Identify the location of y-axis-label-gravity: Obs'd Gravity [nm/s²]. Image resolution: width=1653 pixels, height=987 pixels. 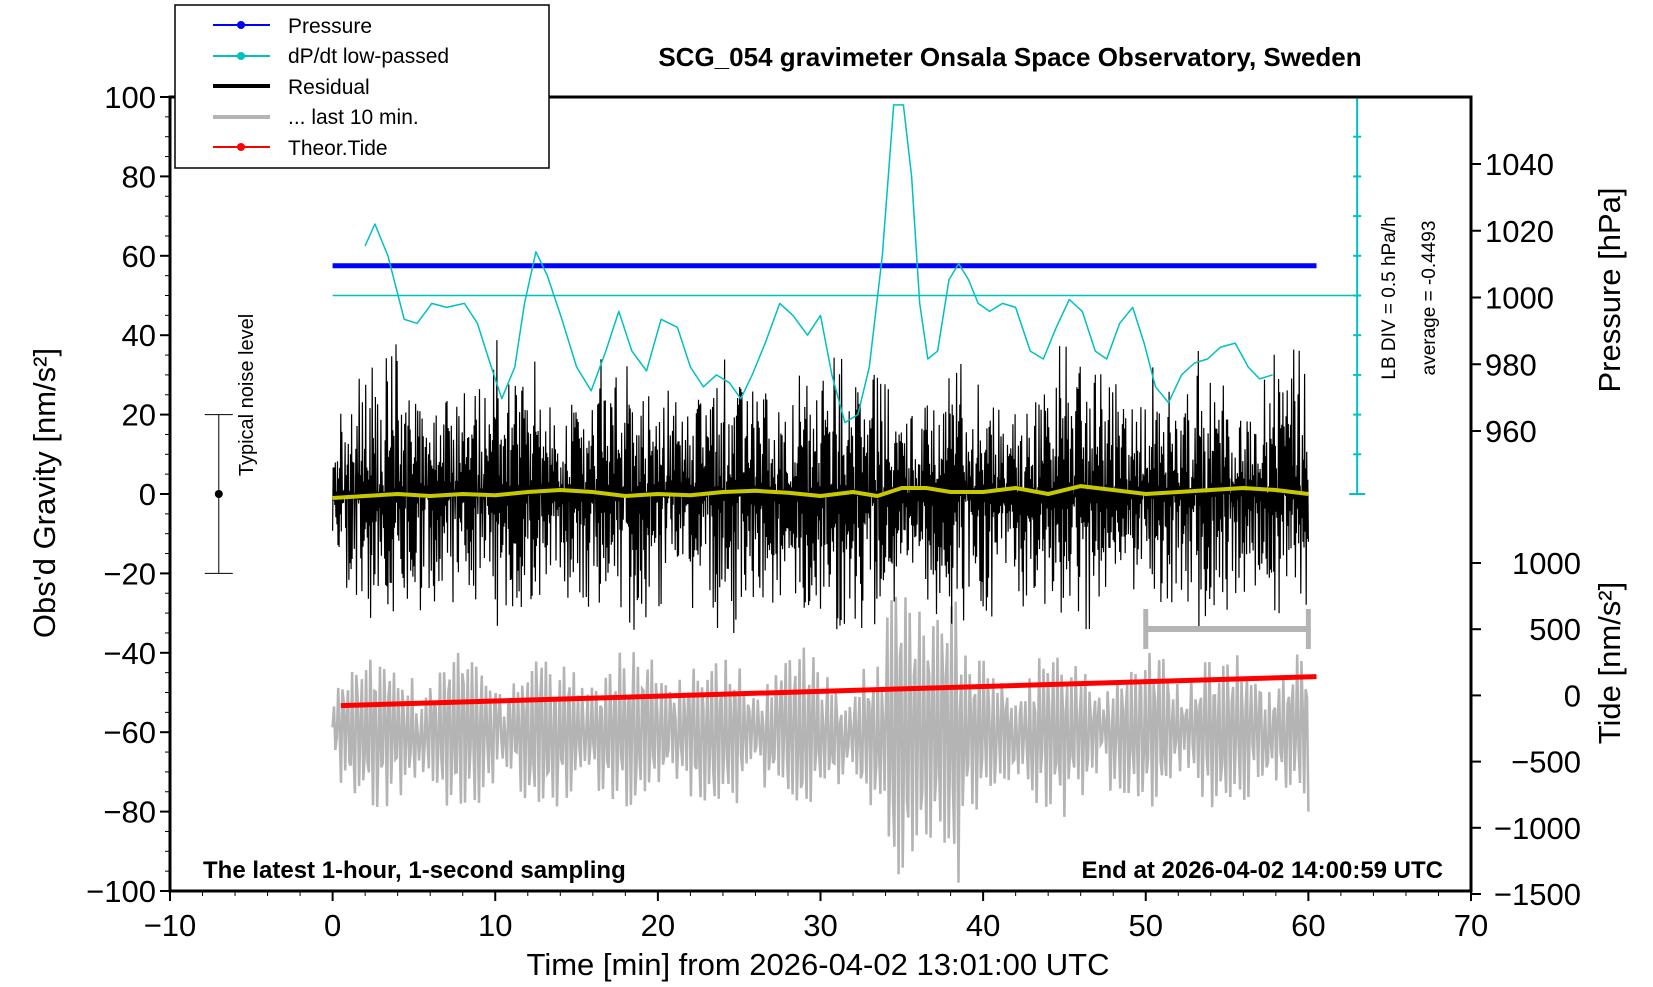
(44, 493).